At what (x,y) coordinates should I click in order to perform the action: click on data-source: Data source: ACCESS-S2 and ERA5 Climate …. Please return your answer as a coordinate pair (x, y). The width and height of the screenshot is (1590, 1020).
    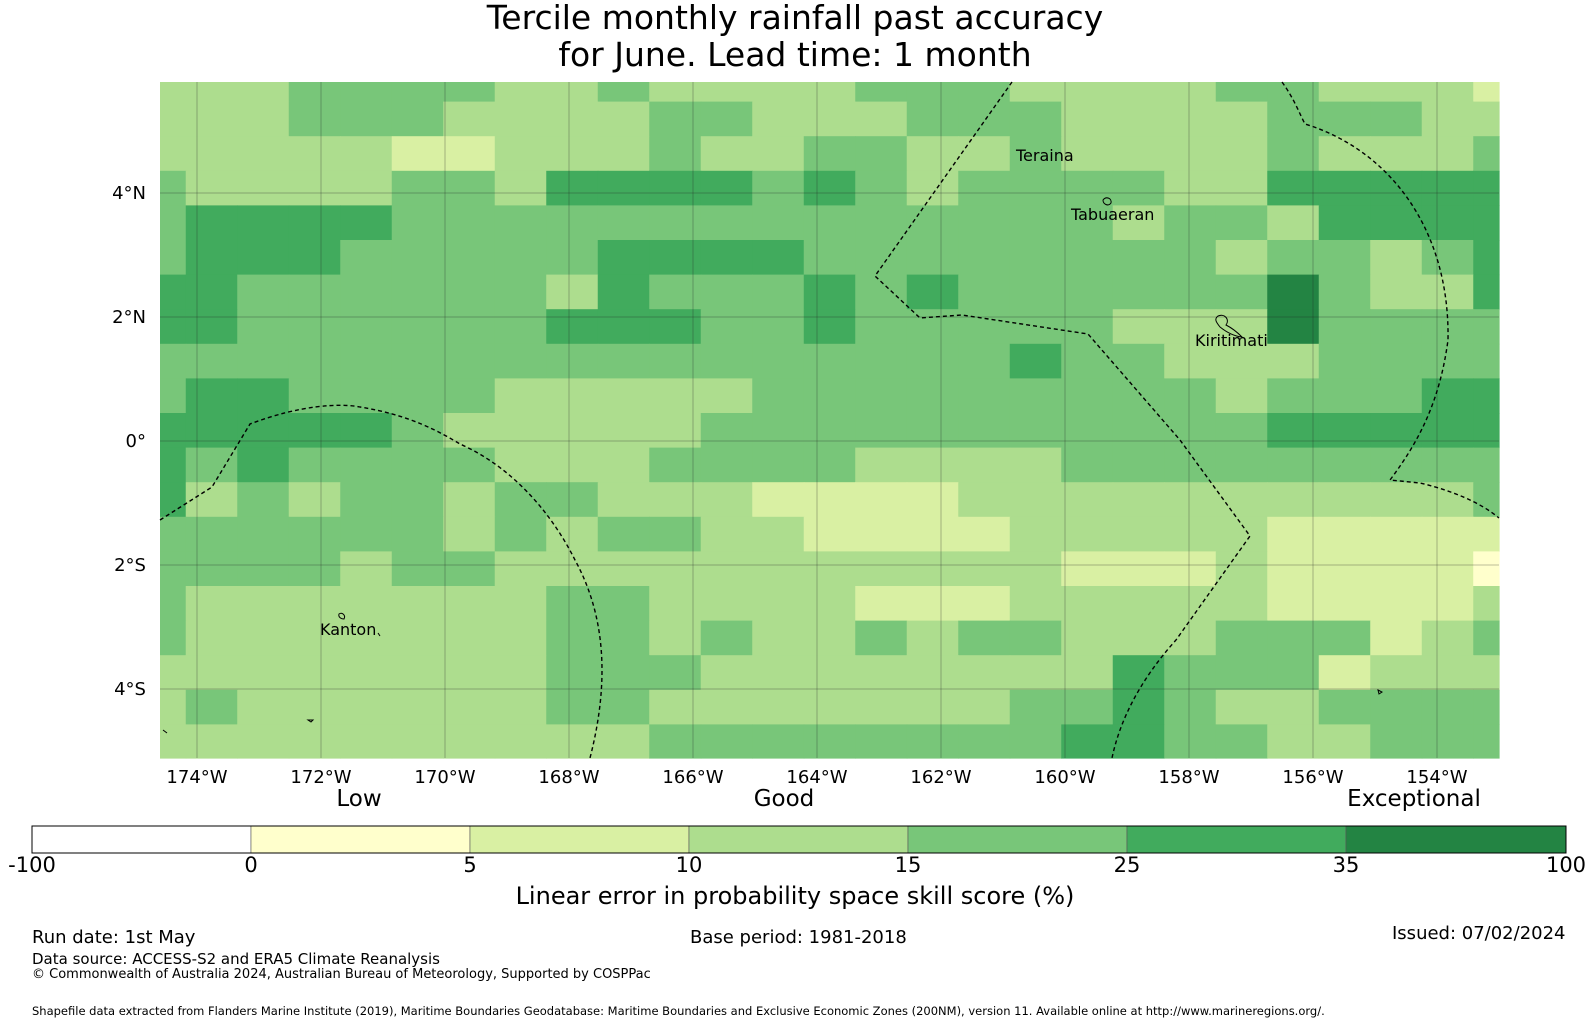
    Looking at the image, I should click on (236, 959).